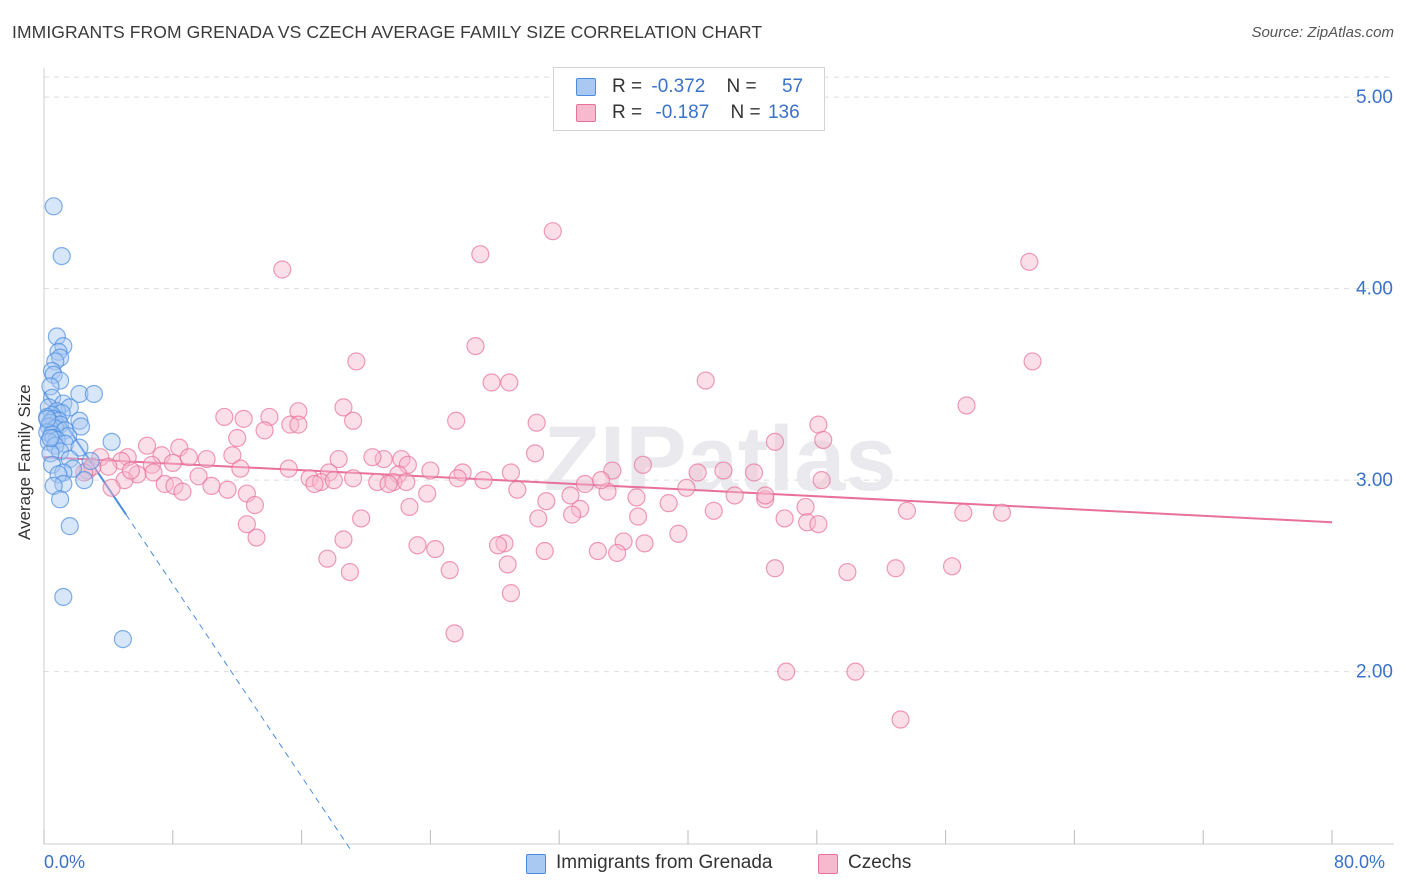 Image resolution: width=1406 pixels, height=892 pixels. Describe the element at coordinates (65, 862) in the screenshot. I see `x-tick-label-min: 0.0%` at that location.